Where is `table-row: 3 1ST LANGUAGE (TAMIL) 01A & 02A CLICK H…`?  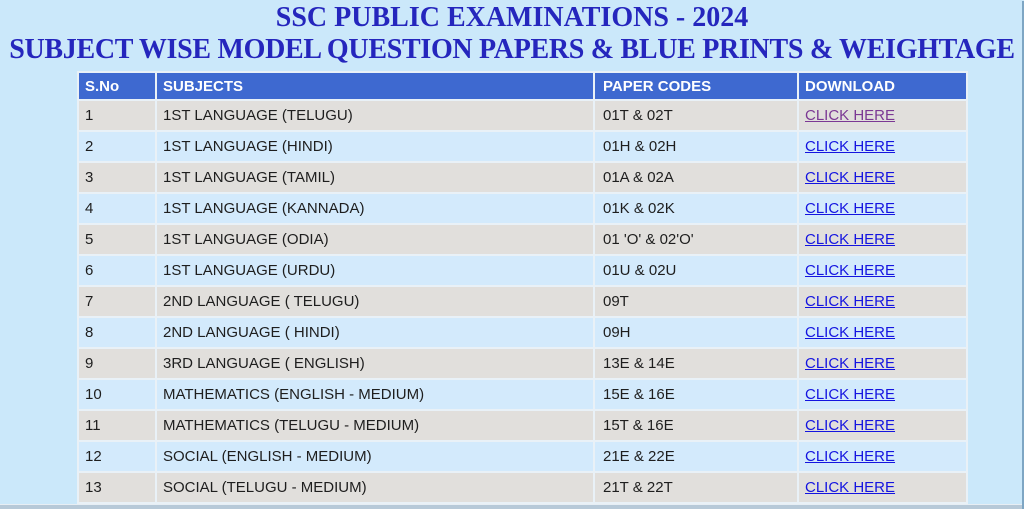
table-row: 3 1ST LANGUAGE (TAMIL) 01A & 02A CLICK H… is located at coordinates (522, 177).